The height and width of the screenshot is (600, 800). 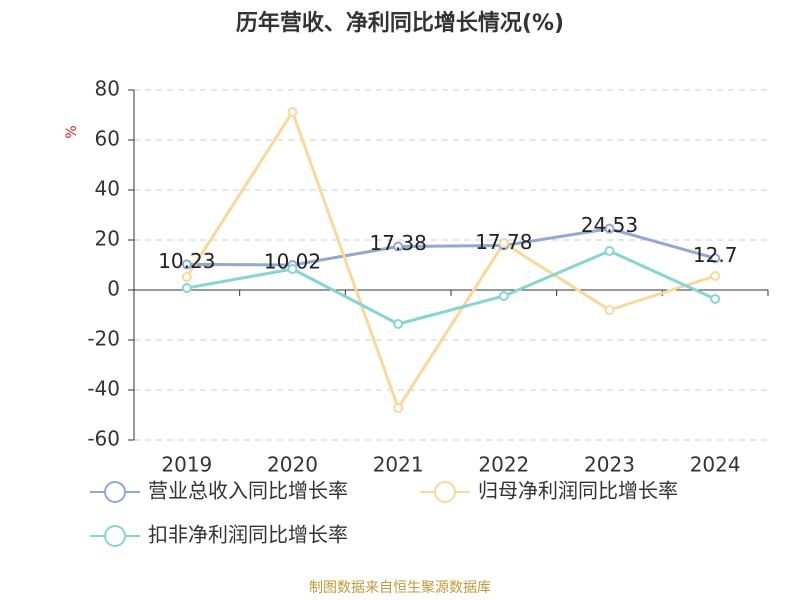 I want to click on data-label: 17.38, so click(x=398, y=243).